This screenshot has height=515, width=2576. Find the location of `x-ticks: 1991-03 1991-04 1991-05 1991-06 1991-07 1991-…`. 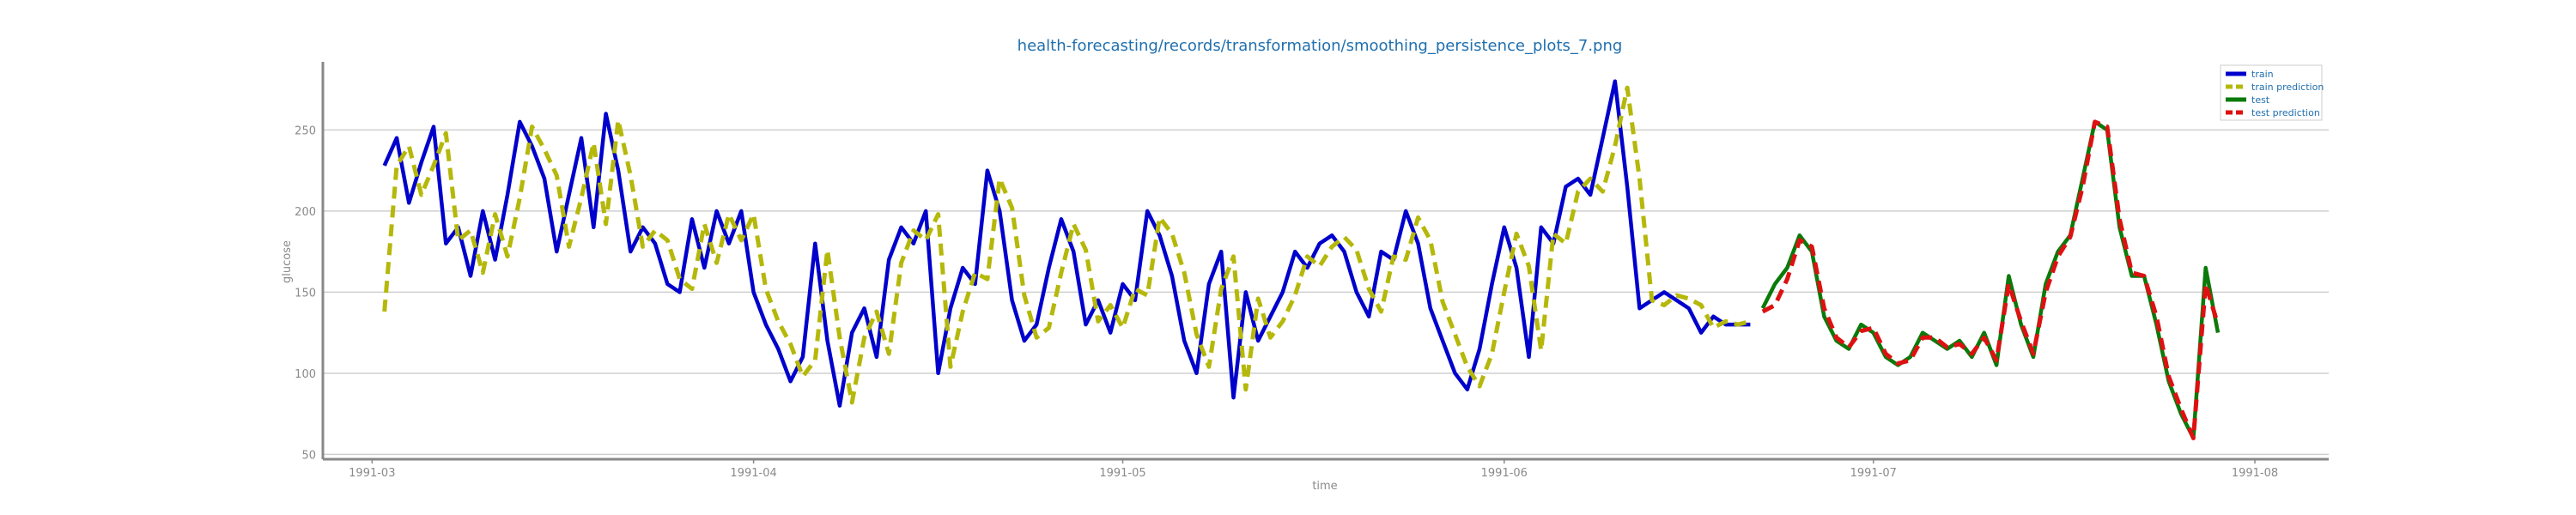

x-ticks: 1991-03 1991-04 1991-05 1991-06 1991-07 1991-… is located at coordinates (1313, 469).